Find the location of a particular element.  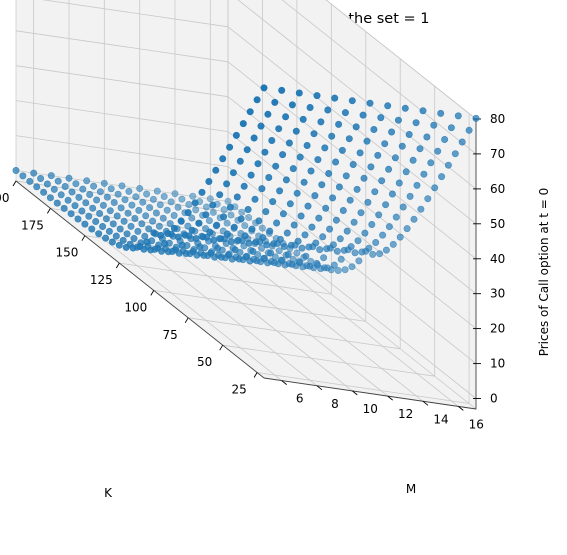

z-tick-label: 40 is located at coordinates (497, 259).